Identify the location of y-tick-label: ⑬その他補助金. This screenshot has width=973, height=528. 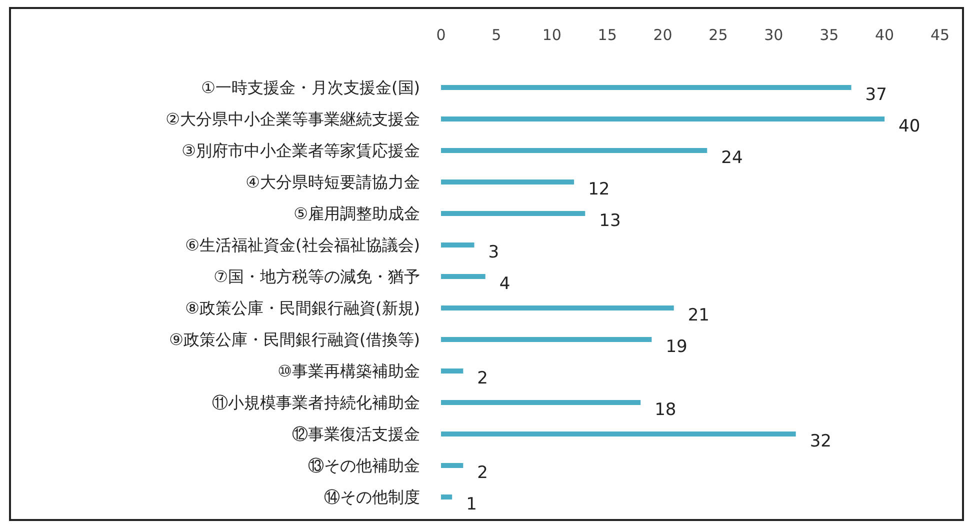
(364, 465).